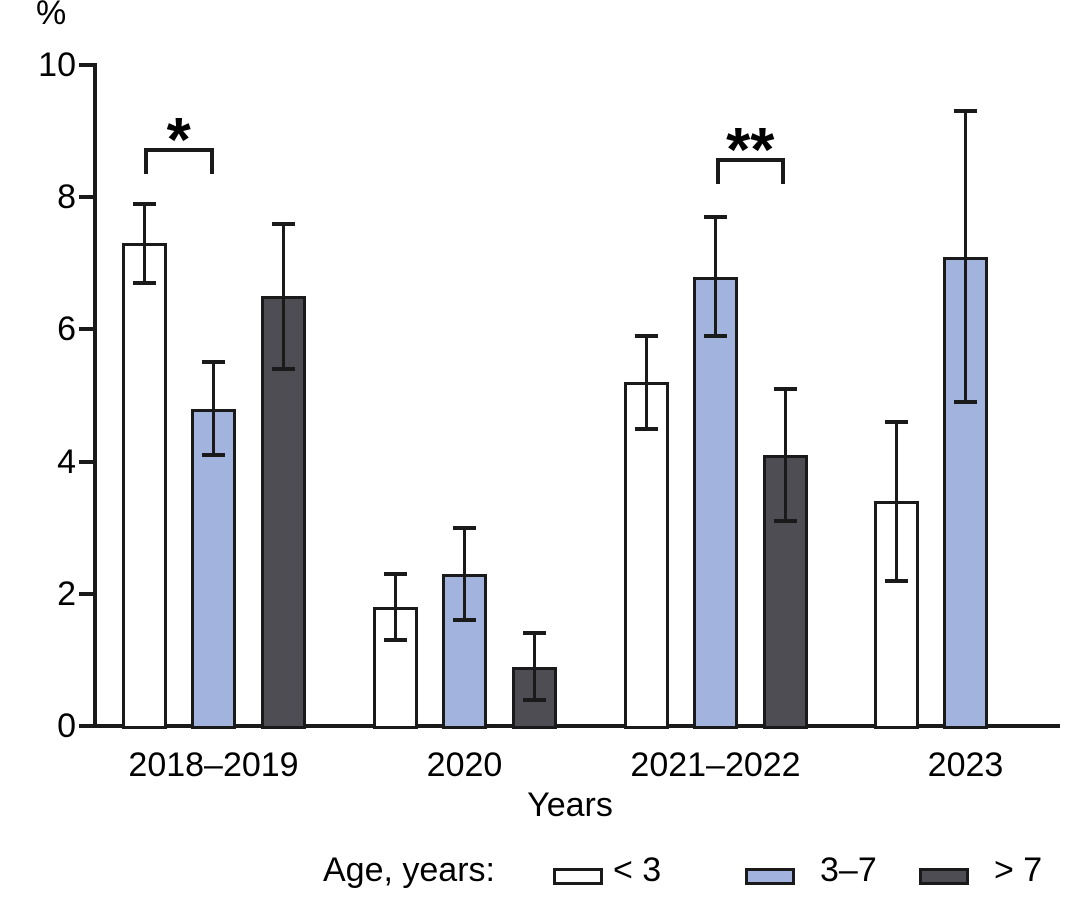  What do you see at coordinates (51, 16) in the screenshot?
I see `y-axis-title: %` at bounding box center [51, 16].